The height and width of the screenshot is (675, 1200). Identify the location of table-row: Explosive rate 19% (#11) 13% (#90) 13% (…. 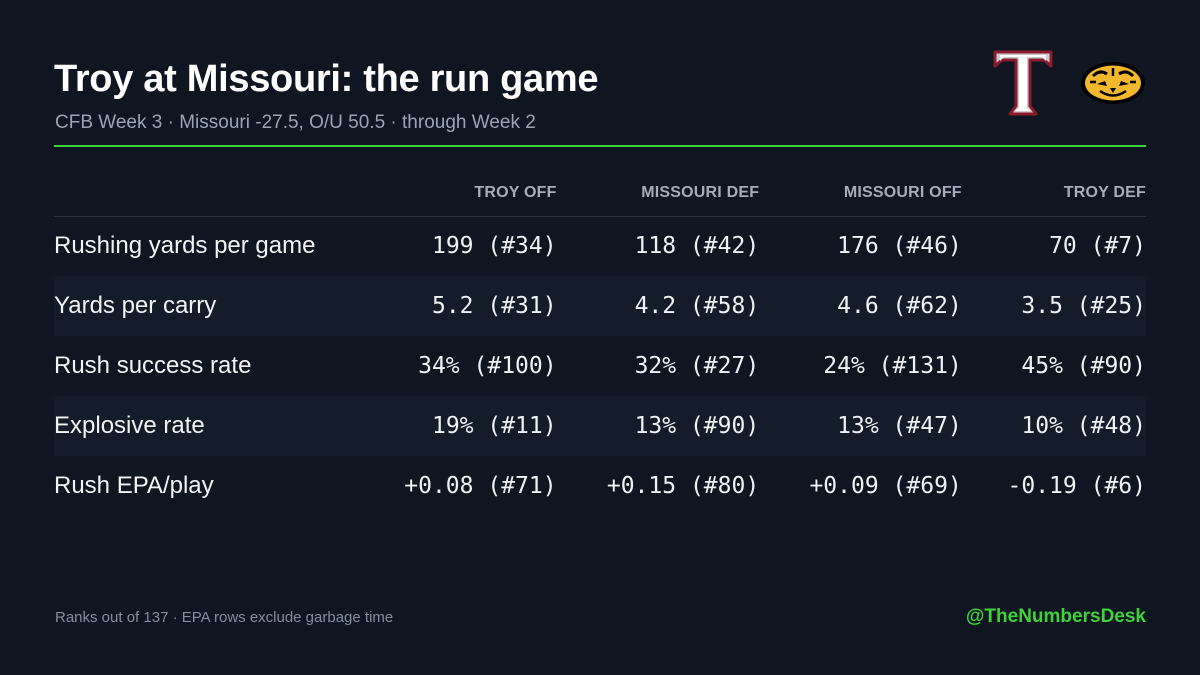
(600, 426).